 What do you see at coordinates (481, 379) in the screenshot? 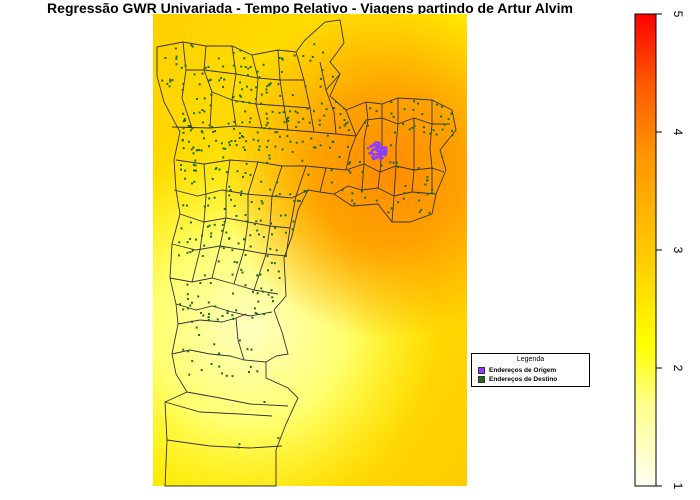
I see `legend-swatch-destination` at bounding box center [481, 379].